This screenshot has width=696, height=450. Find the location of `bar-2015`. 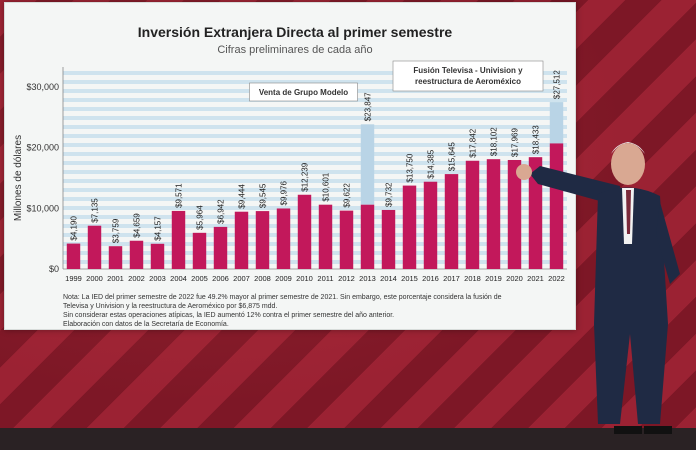

bar-2015 is located at coordinates (409, 227).